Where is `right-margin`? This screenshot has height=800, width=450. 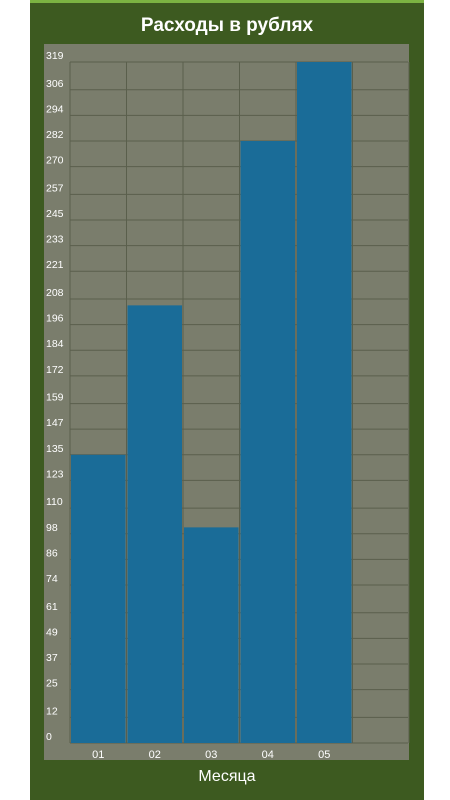
right-margin is located at coordinates (437, 400).